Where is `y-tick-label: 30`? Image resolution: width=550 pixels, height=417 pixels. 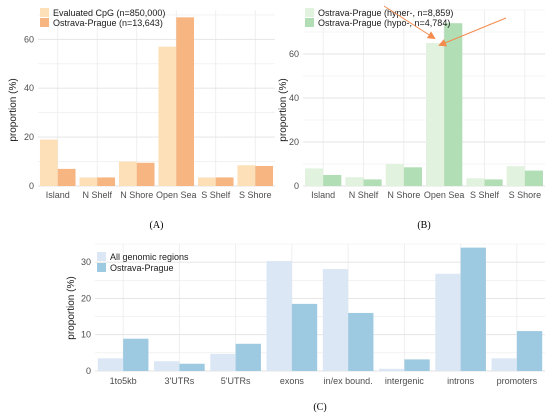
y-tick-label: 30 is located at coordinates (86, 262).